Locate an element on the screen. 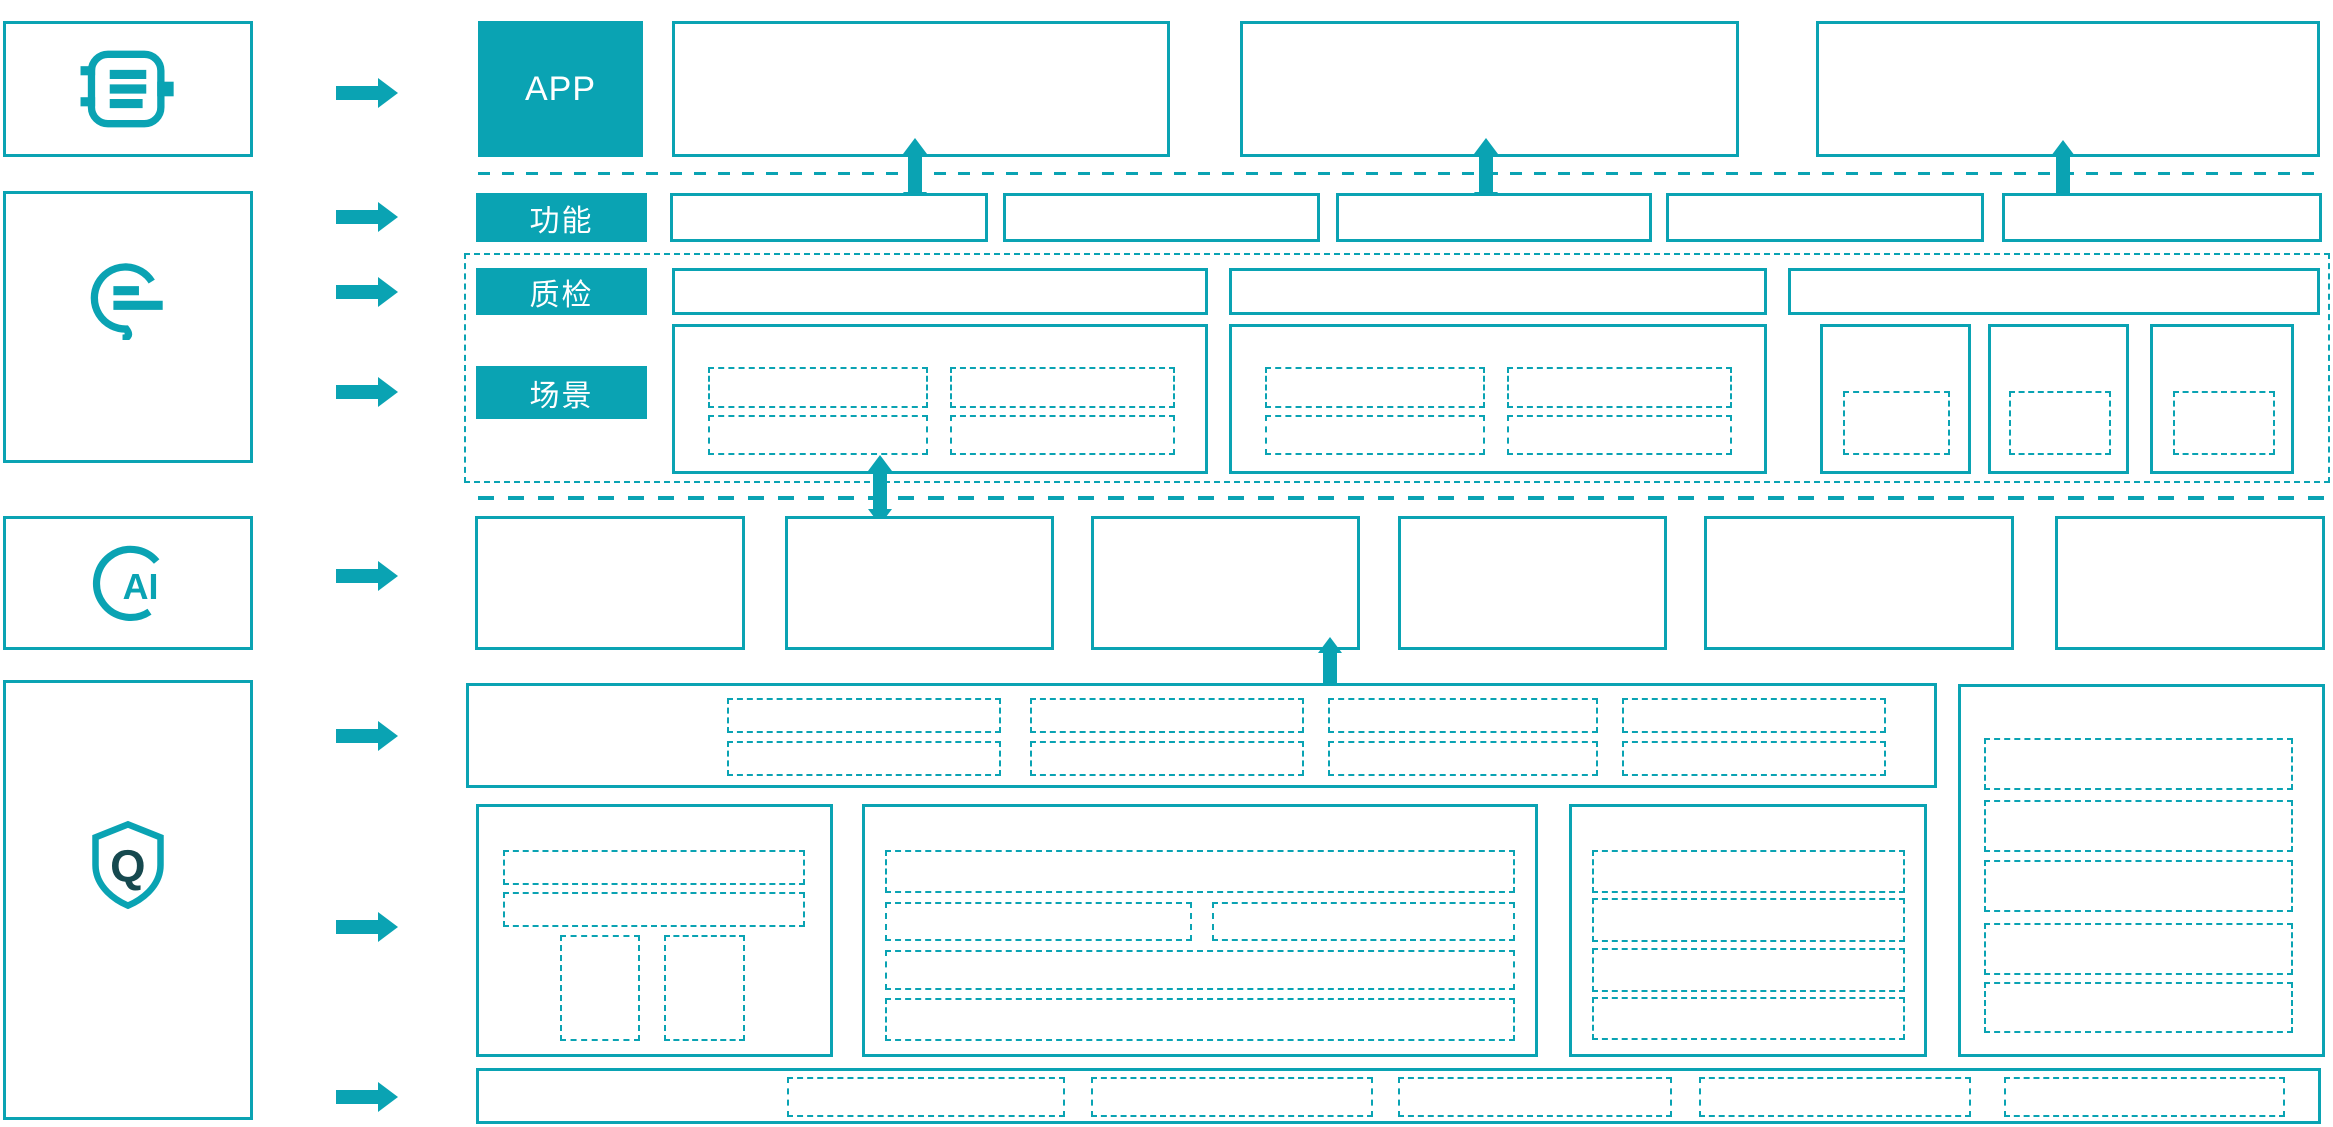 This screenshot has height=1127, width=2333. bottom-top-bar is located at coordinates (1201, 735).